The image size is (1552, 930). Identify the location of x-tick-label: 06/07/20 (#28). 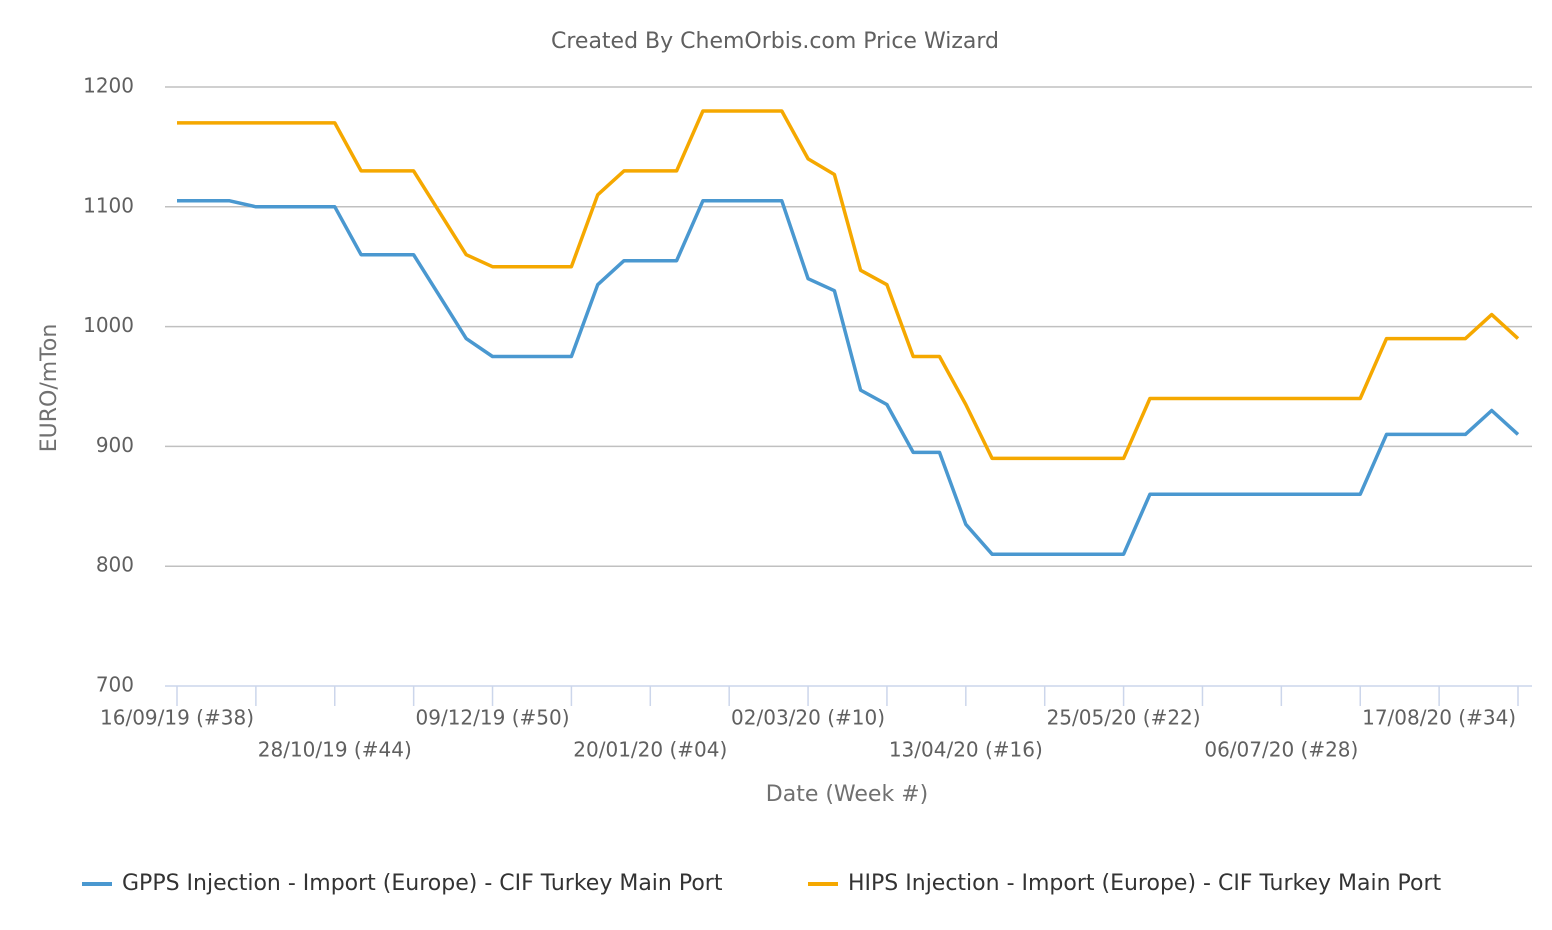
(1281, 750).